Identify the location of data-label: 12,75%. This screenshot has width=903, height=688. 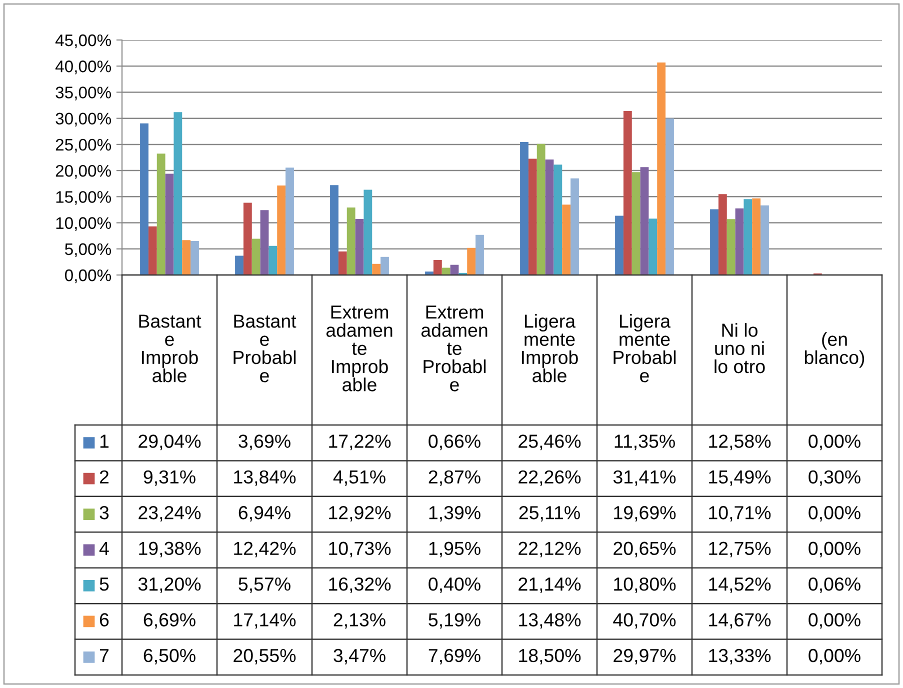
(740, 550).